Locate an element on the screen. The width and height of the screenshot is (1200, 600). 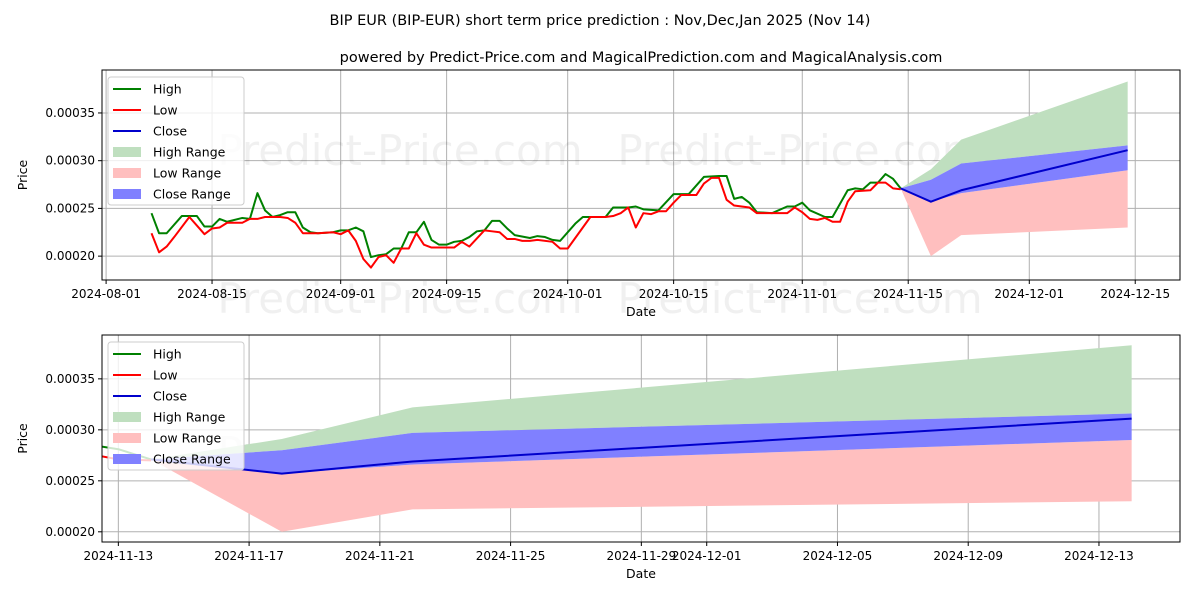
close-line is located at coordinates (1014, 176).